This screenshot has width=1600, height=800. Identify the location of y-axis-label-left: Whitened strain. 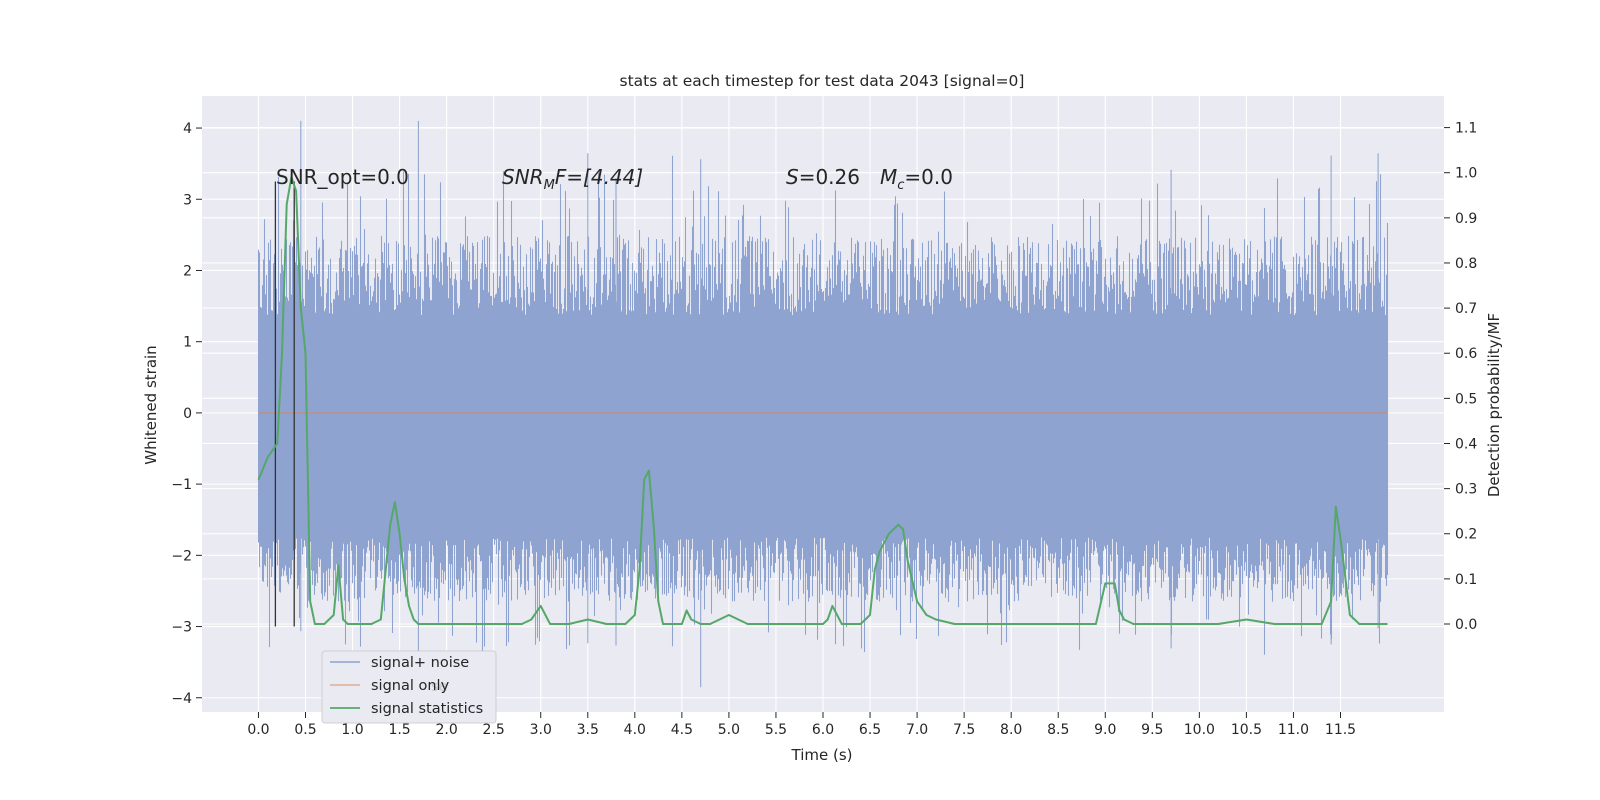
(151, 404).